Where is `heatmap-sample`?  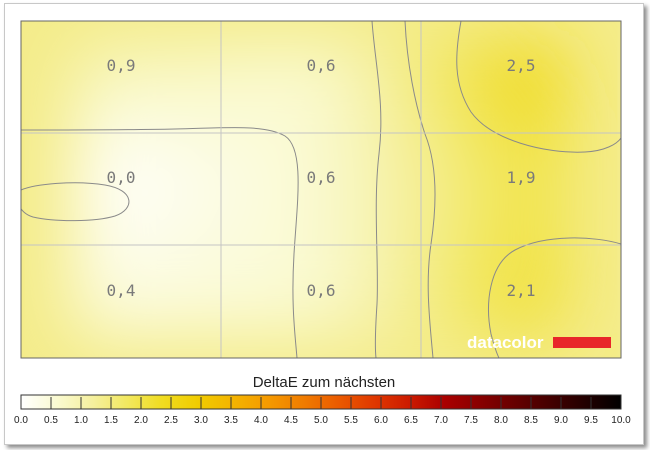 heatmap-sample is located at coordinates (546, 315).